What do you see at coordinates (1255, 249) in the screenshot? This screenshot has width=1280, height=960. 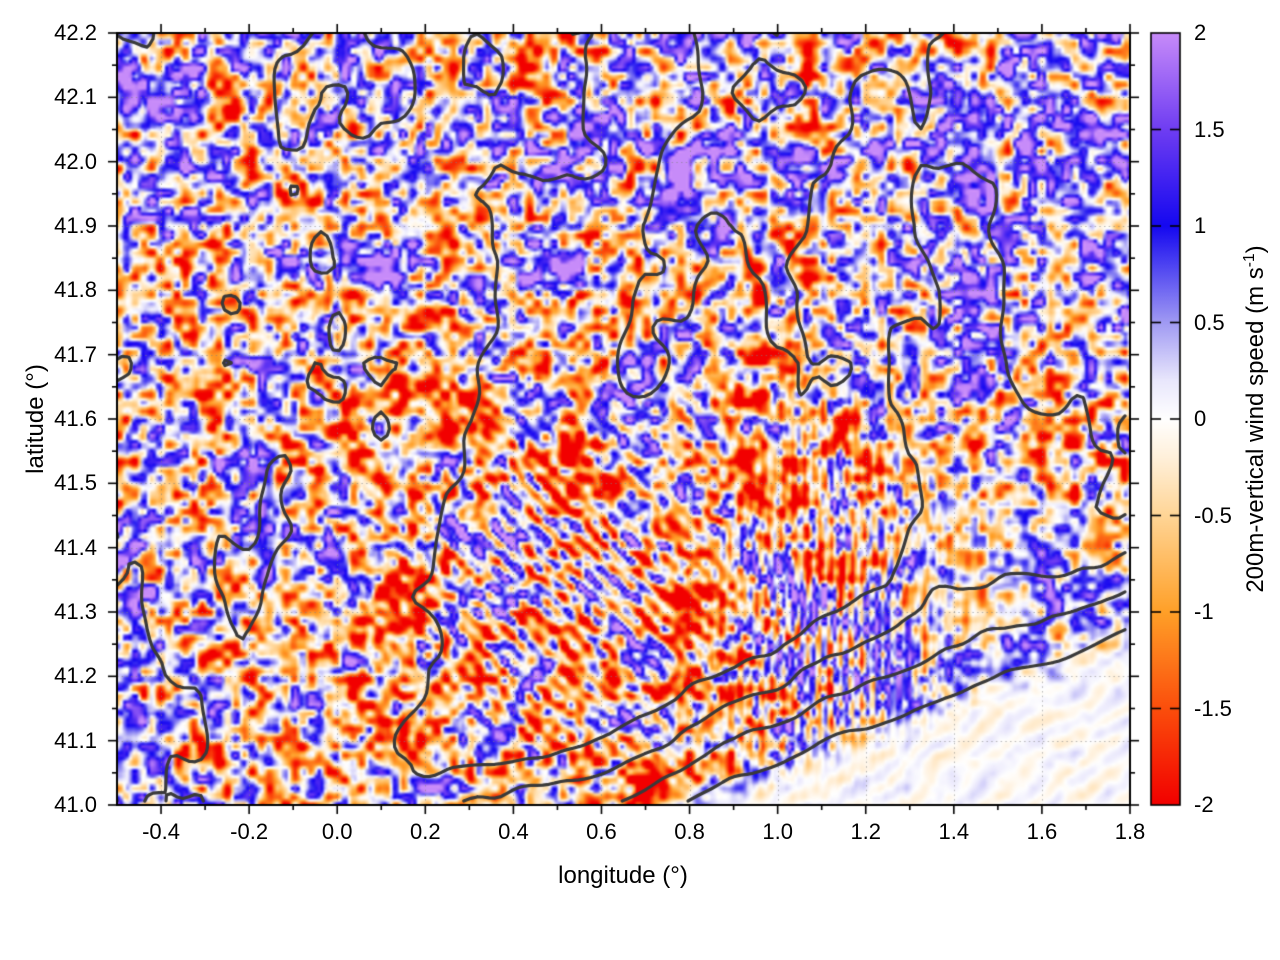 I see `colorbar-title-close: )` at bounding box center [1255, 249].